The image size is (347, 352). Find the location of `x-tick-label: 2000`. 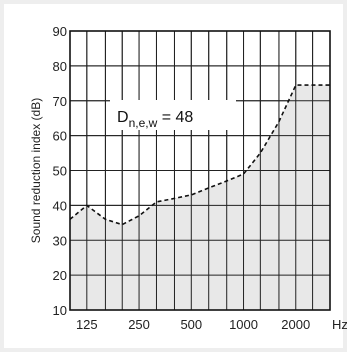

x-tick-label: 2000 is located at coordinates (295, 324).